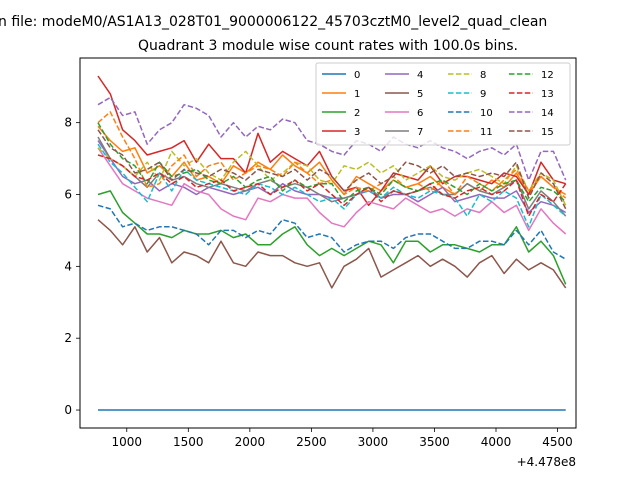 This screenshot has width=640, height=480. What do you see at coordinates (68, 195) in the screenshot?
I see `y-tick-label: 6` at bounding box center [68, 195].